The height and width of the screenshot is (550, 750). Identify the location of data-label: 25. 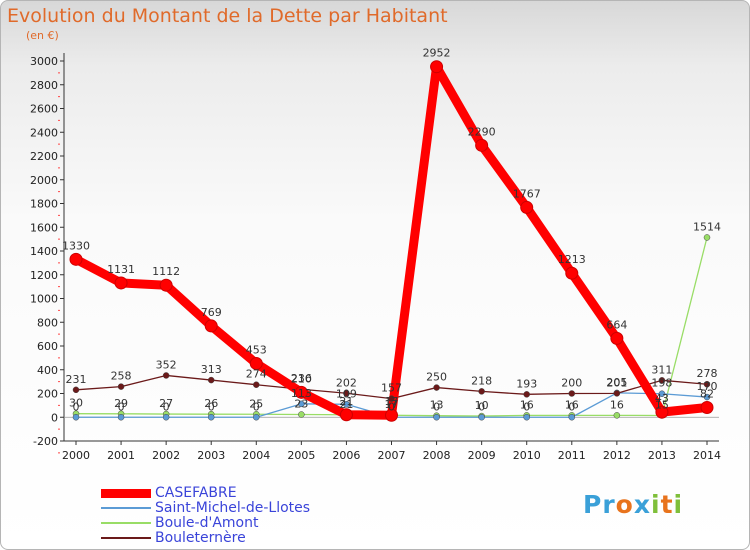
(256, 403).